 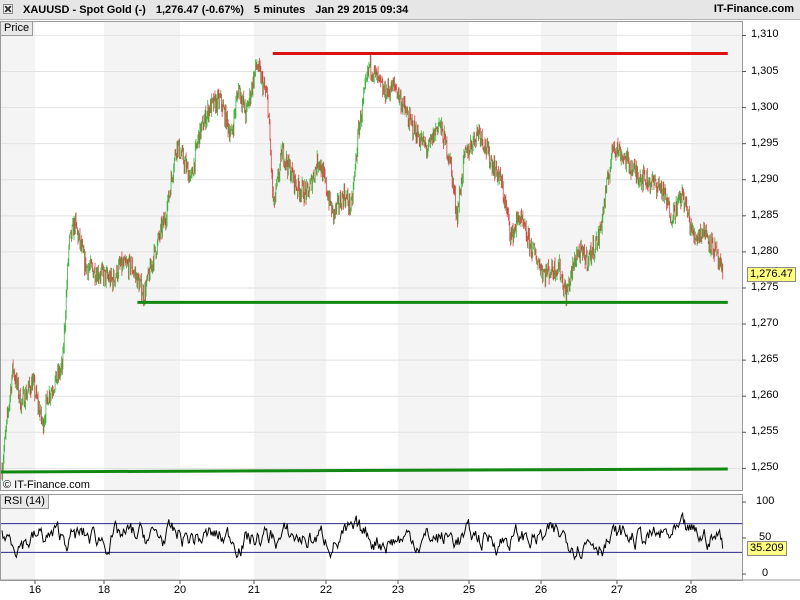 I want to click on time-tick-label: 20, so click(x=180, y=590).